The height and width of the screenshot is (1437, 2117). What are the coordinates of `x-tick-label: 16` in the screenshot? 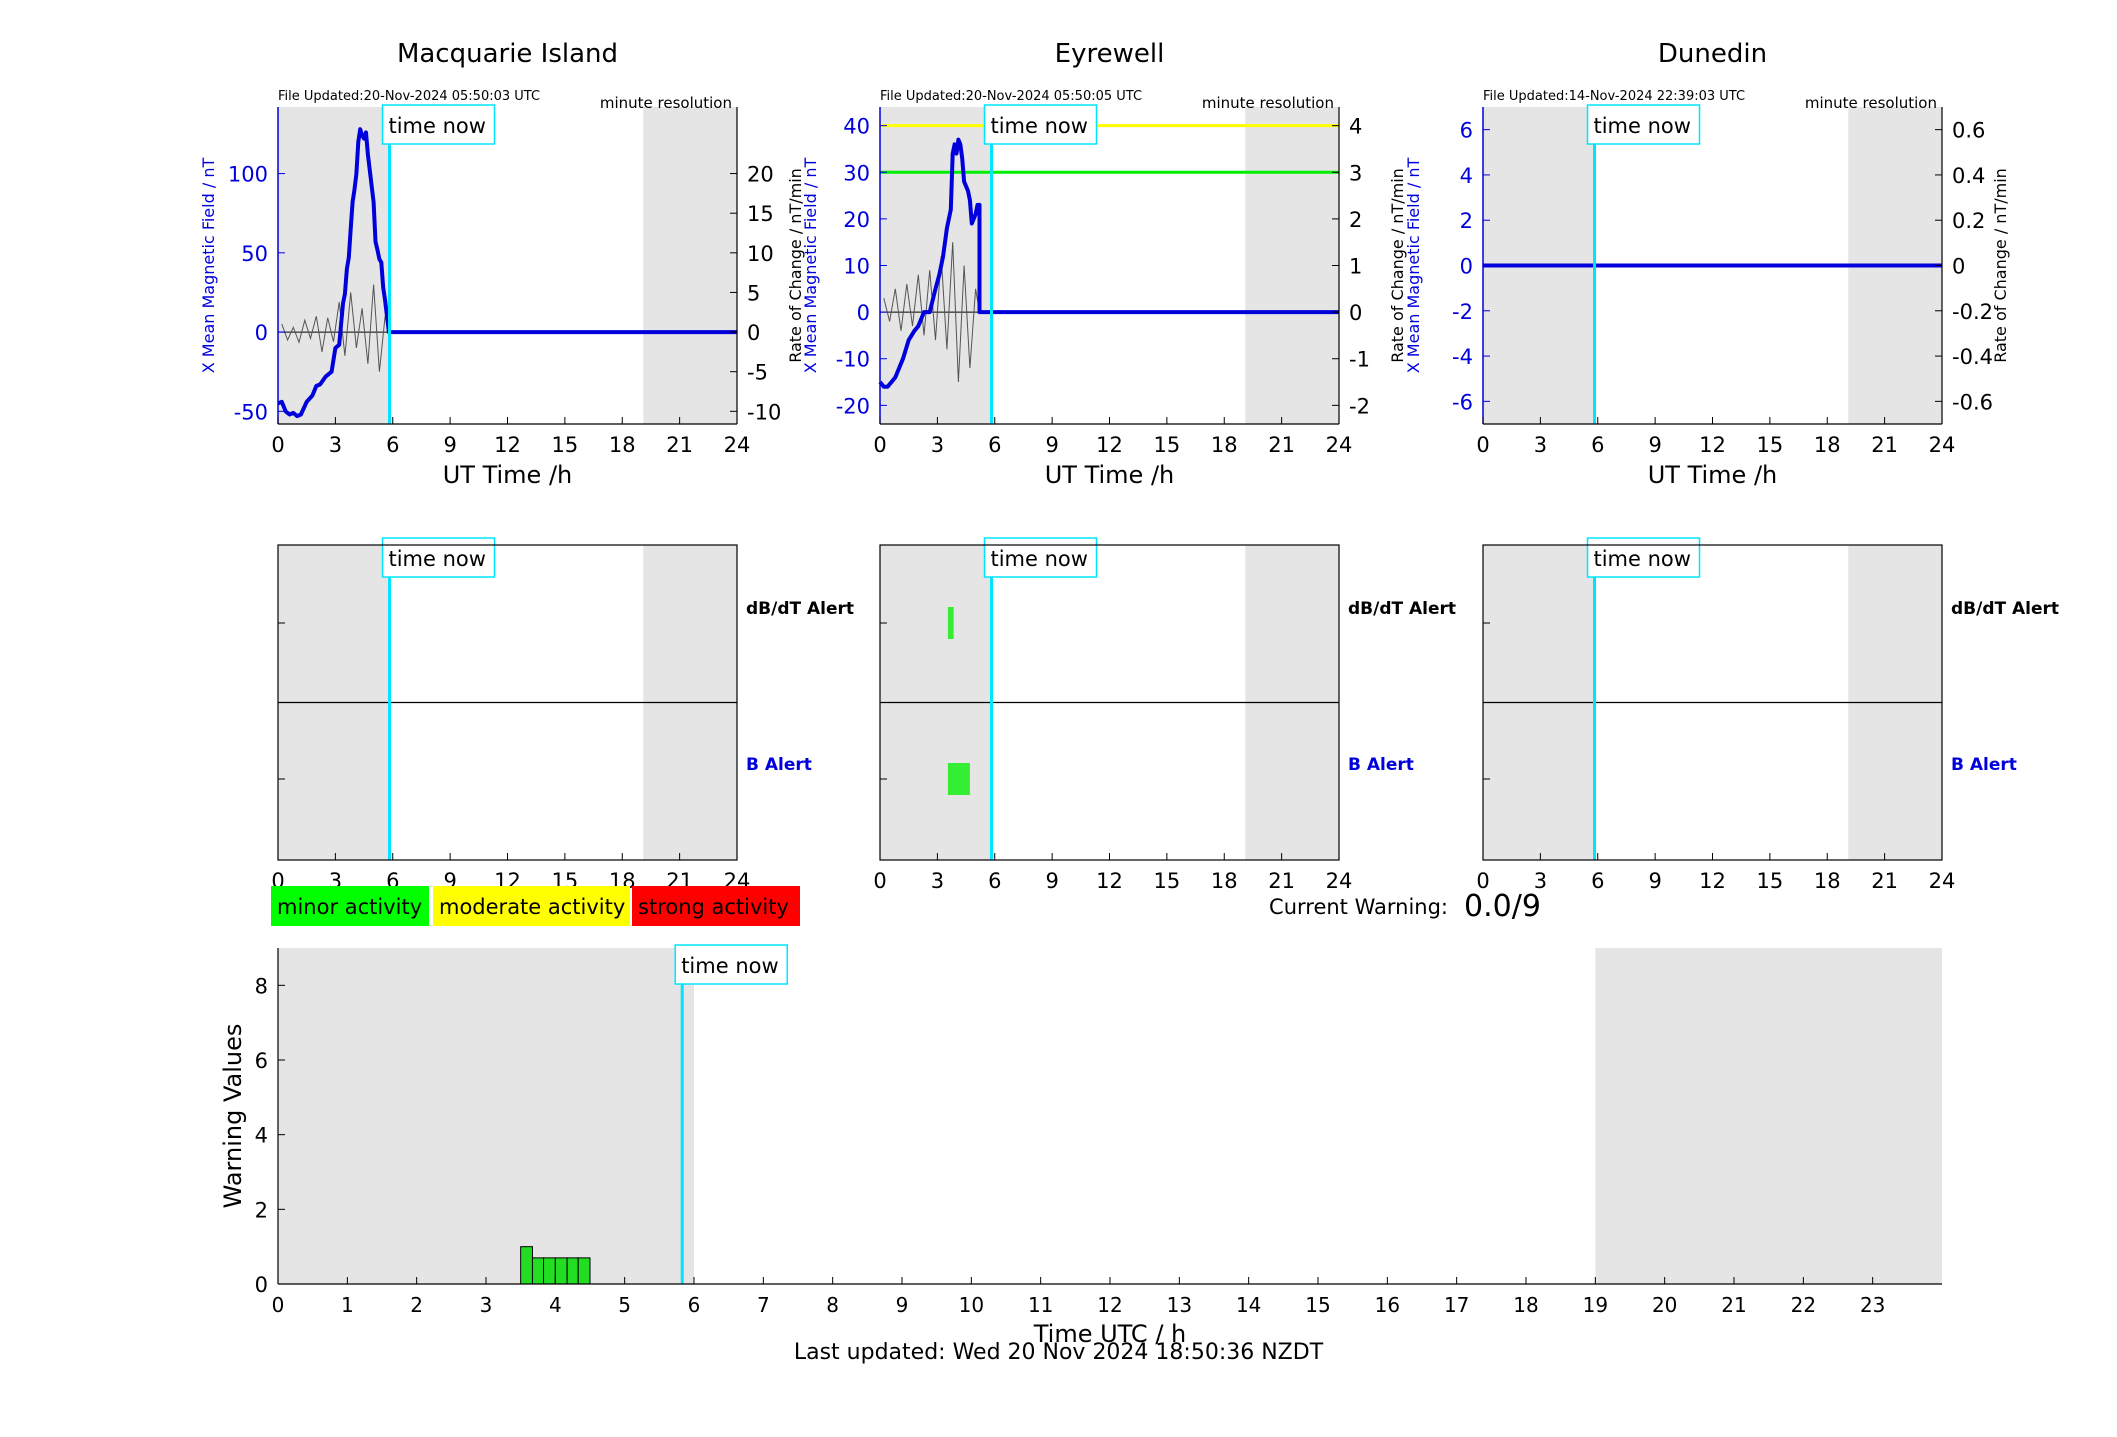 It's located at (1387, 1305).